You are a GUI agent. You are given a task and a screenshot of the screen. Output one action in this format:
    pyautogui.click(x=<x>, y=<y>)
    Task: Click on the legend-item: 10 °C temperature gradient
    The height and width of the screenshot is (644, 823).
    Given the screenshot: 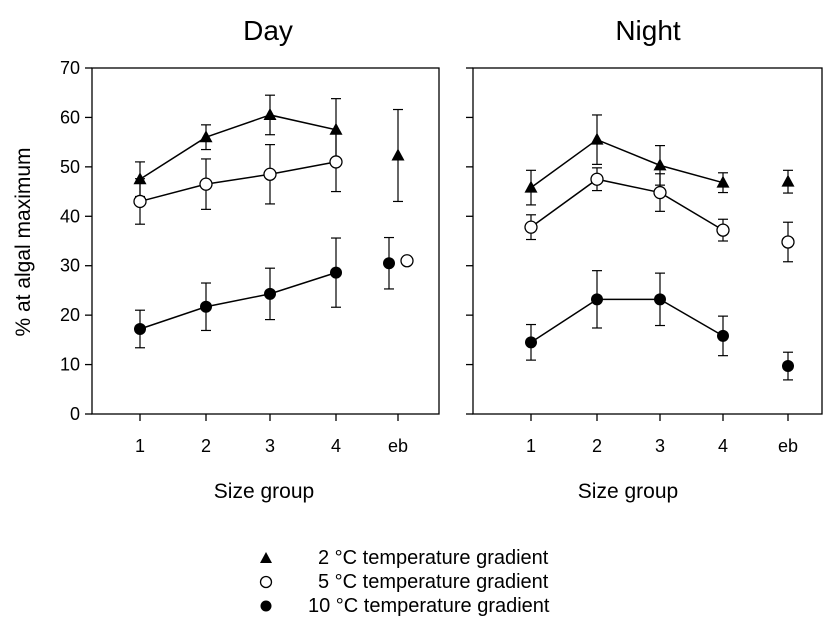 What is the action you would take?
    pyautogui.click(x=488, y=606)
    